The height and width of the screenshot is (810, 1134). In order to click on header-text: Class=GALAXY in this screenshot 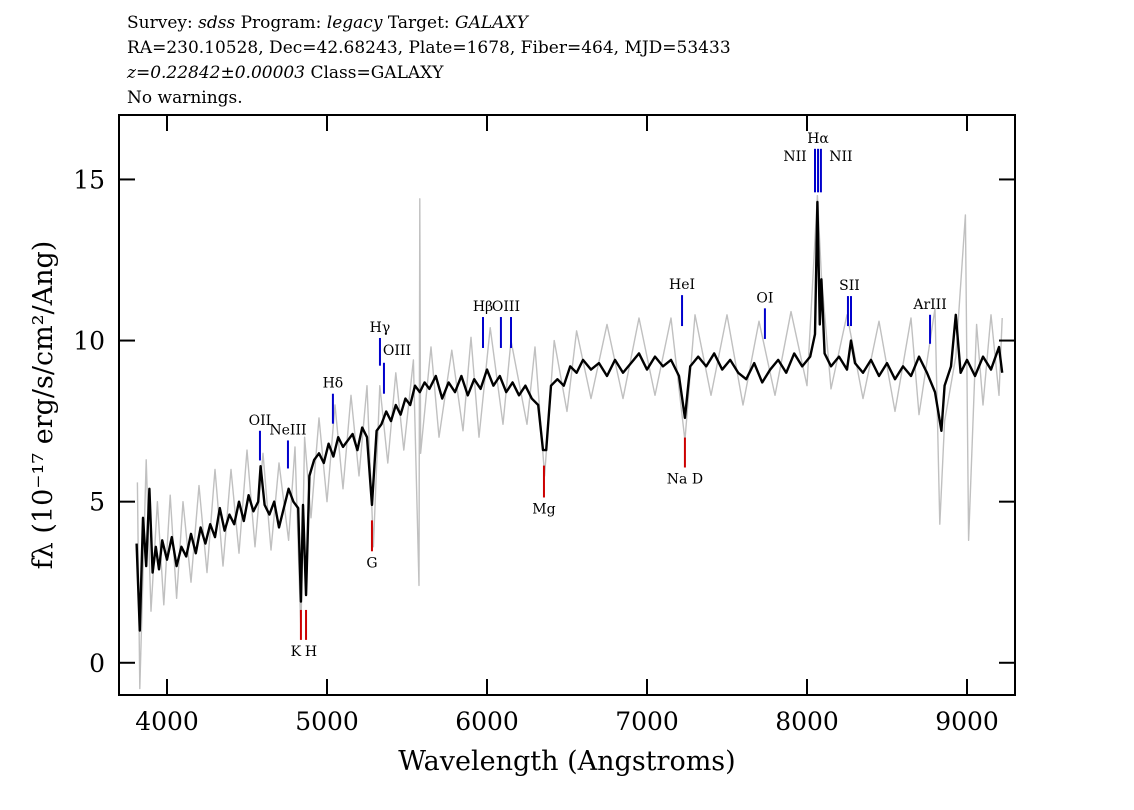, I will do `click(377, 73)`.